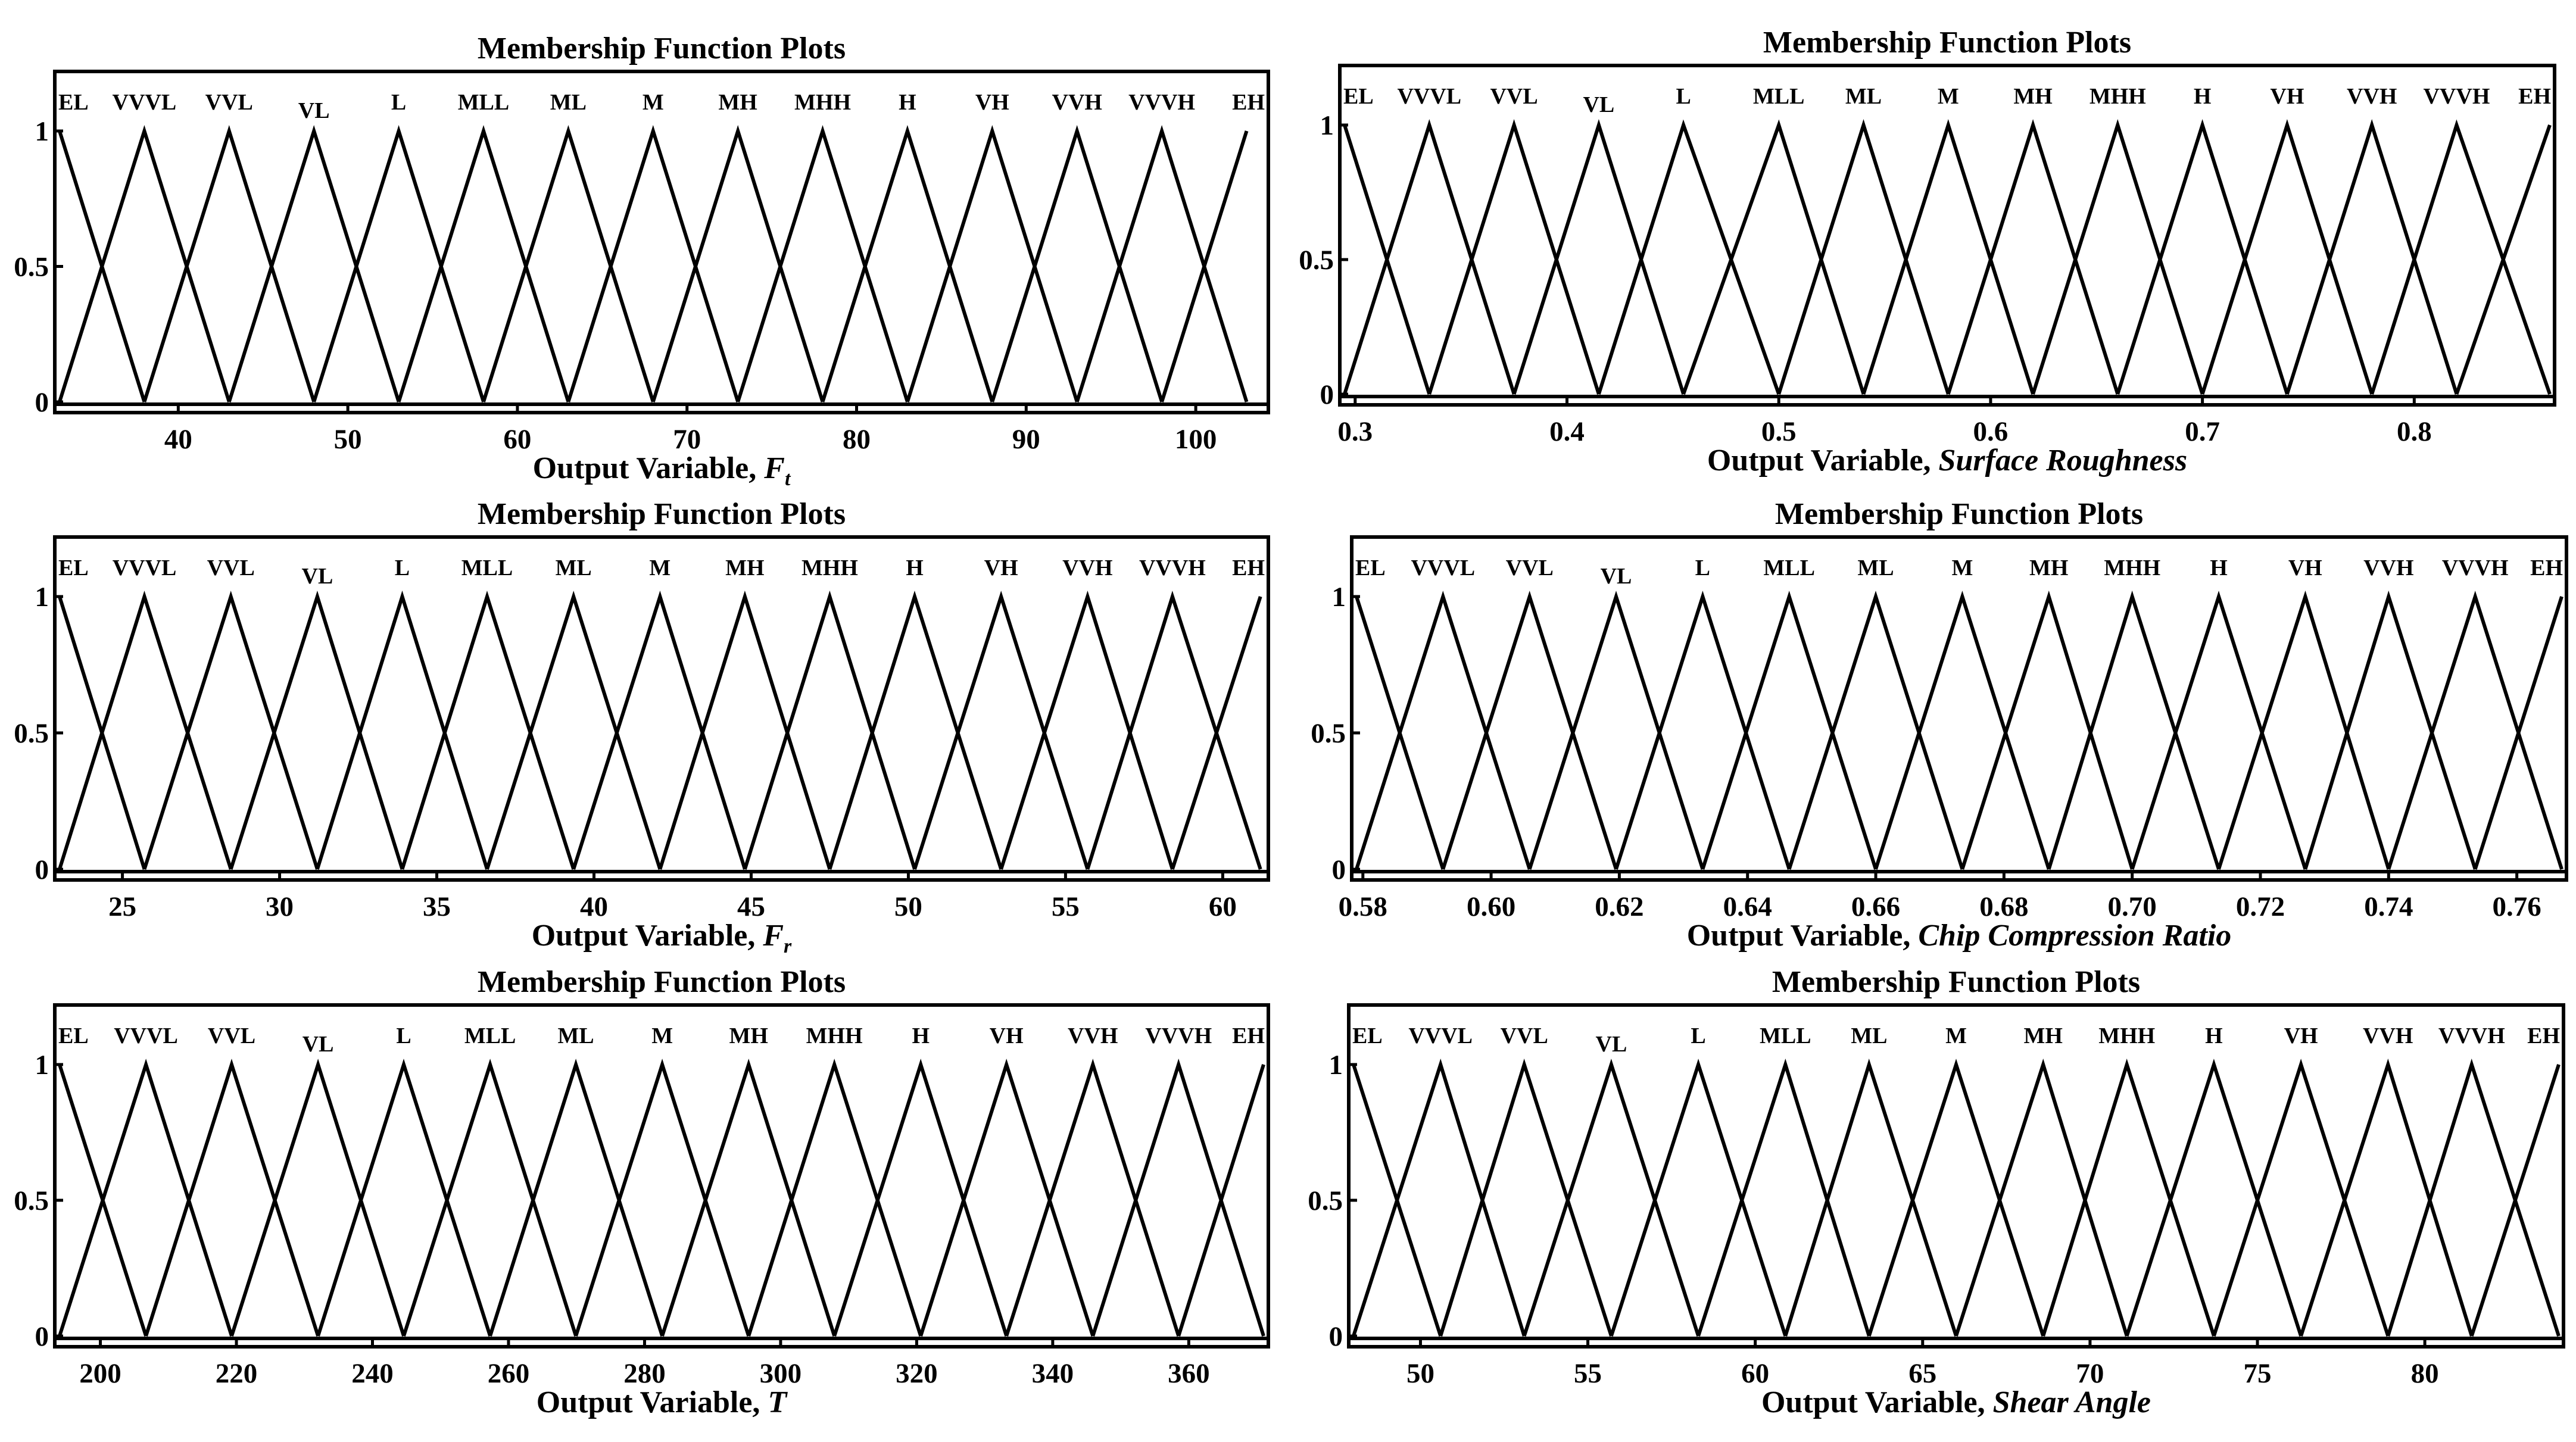 The width and height of the screenshot is (2576, 1442). Describe the element at coordinates (1336, 1336) in the screenshot. I see `y-tick-label: 0` at that location.